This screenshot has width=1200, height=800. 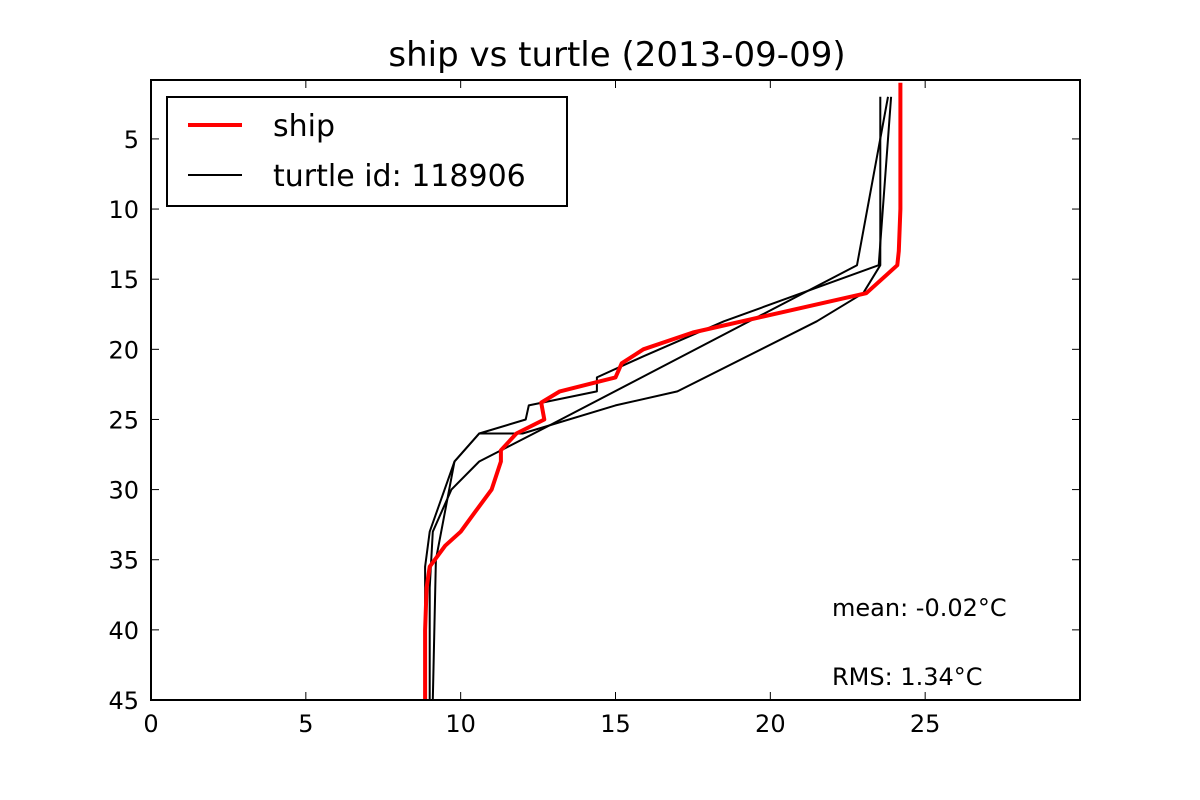 What do you see at coordinates (131, 140) in the screenshot?
I see `y-tick-label: 5` at bounding box center [131, 140].